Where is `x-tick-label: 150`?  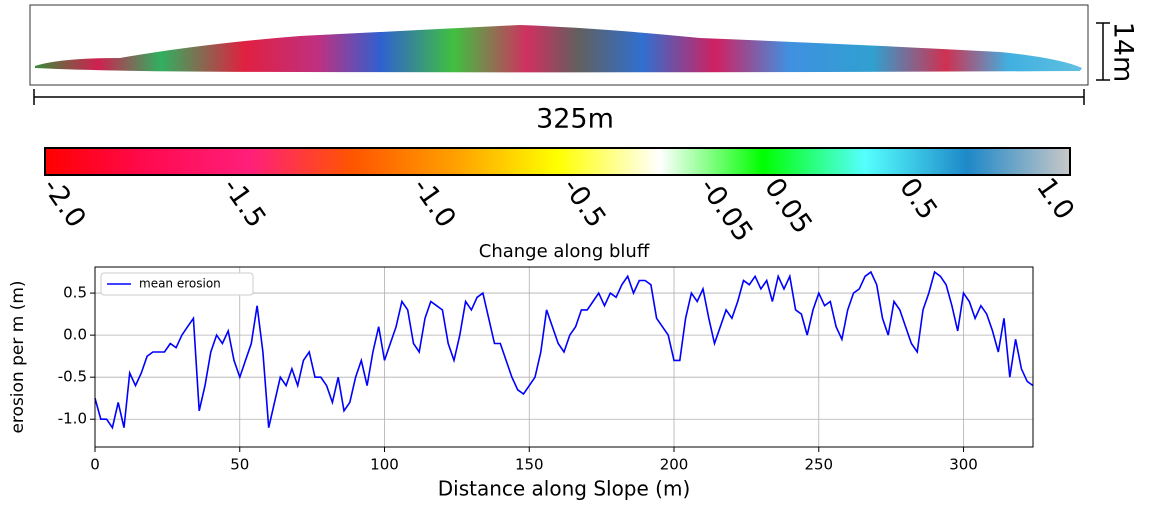
x-tick-label: 150 is located at coordinates (529, 465).